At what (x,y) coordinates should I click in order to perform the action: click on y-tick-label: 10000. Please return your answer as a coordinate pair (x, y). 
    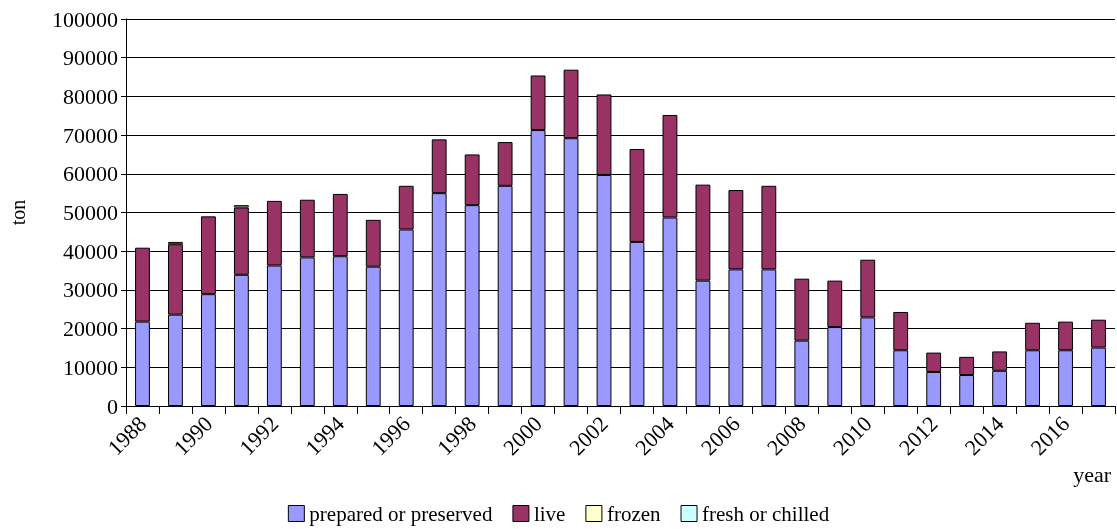
    Looking at the image, I should click on (90, 367).